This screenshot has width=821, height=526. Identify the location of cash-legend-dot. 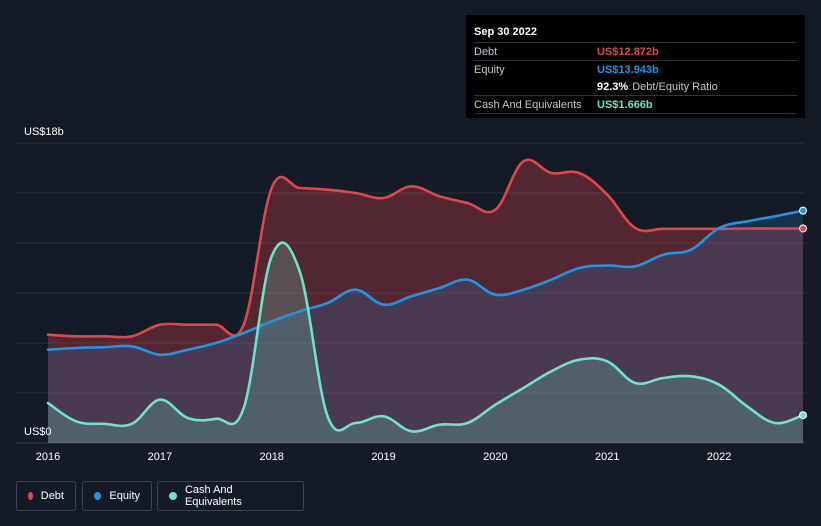
(173, 496).